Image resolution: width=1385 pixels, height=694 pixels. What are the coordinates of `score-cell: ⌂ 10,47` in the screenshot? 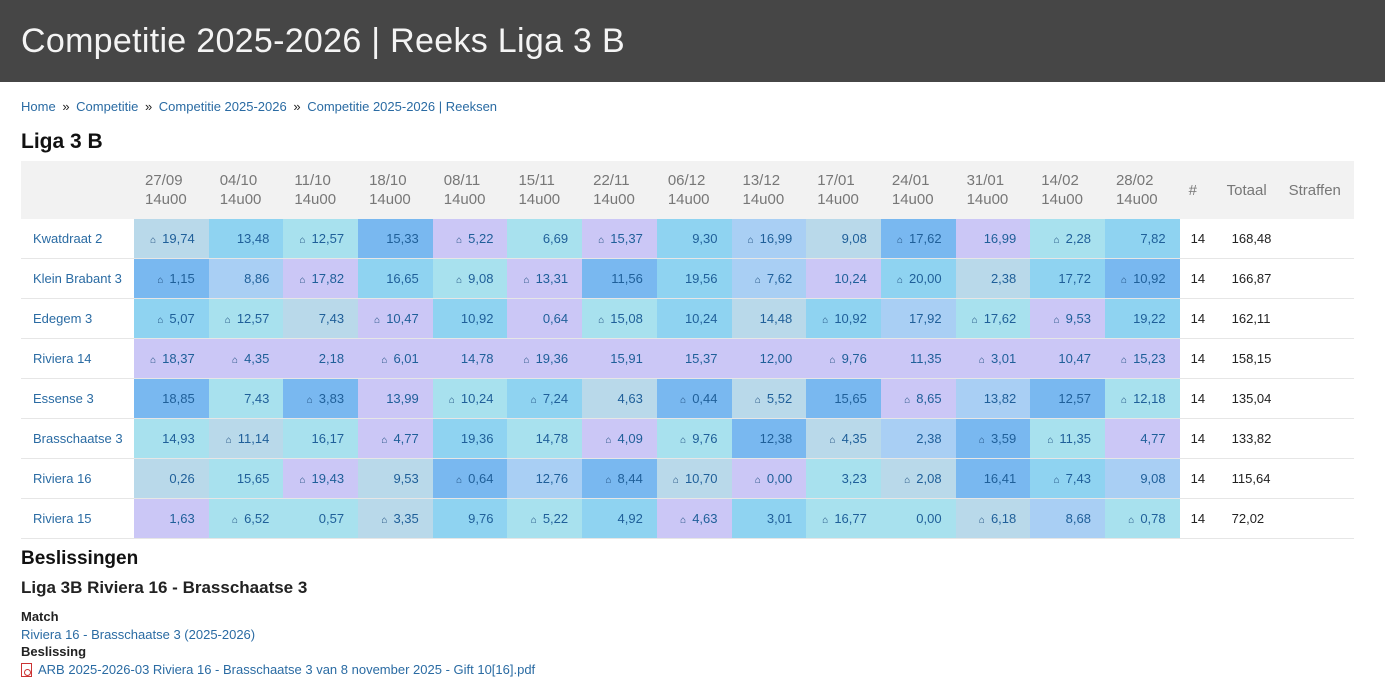 It's located at (395, 318).